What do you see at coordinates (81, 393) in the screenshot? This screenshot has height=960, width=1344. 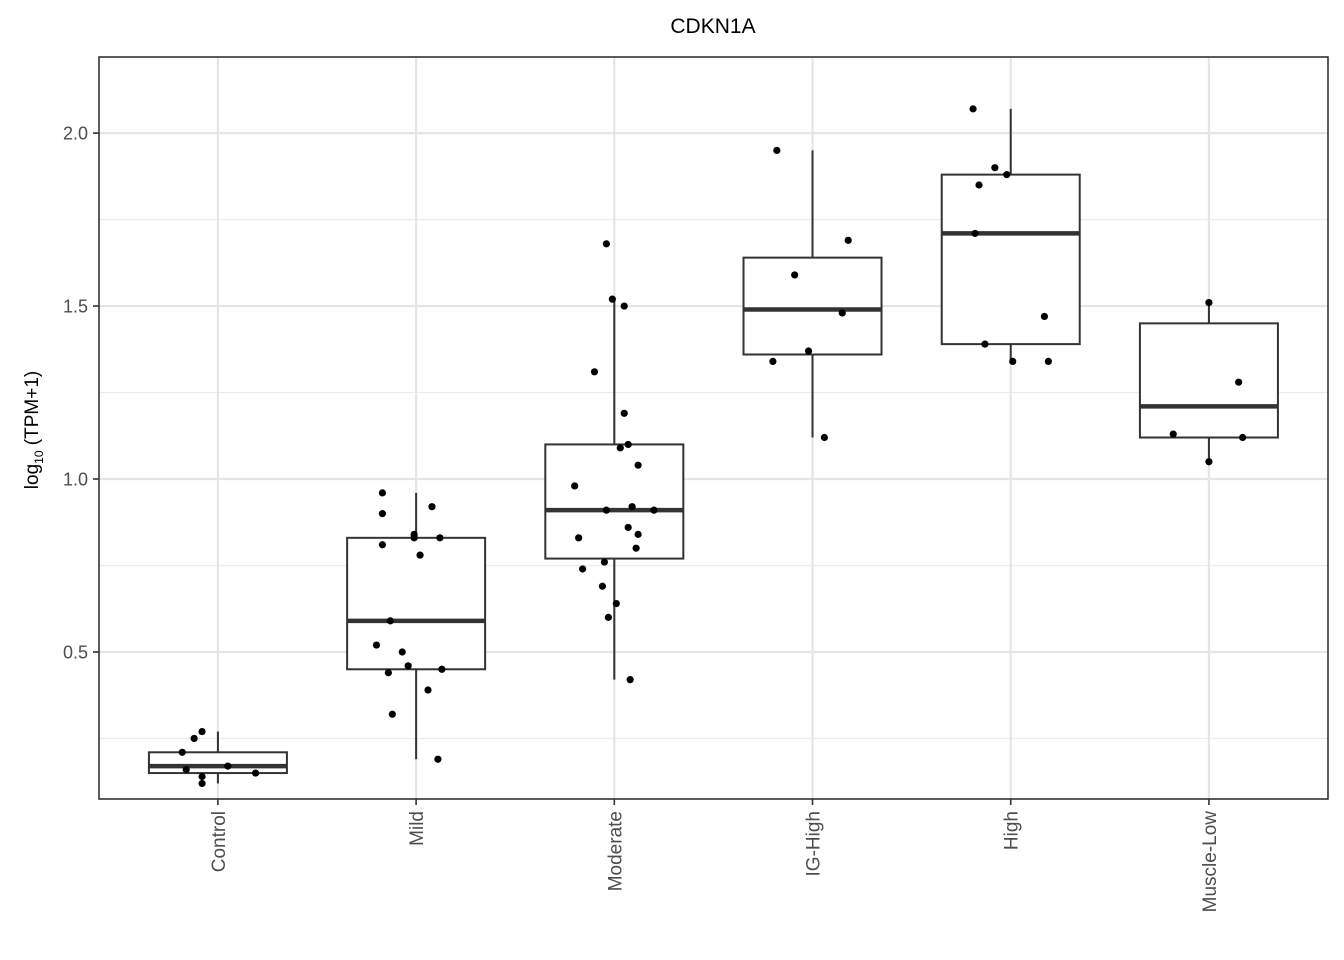 I see `y-axis: 0.5 1.0 1.5 2.0` at bounding box center [81, 393].